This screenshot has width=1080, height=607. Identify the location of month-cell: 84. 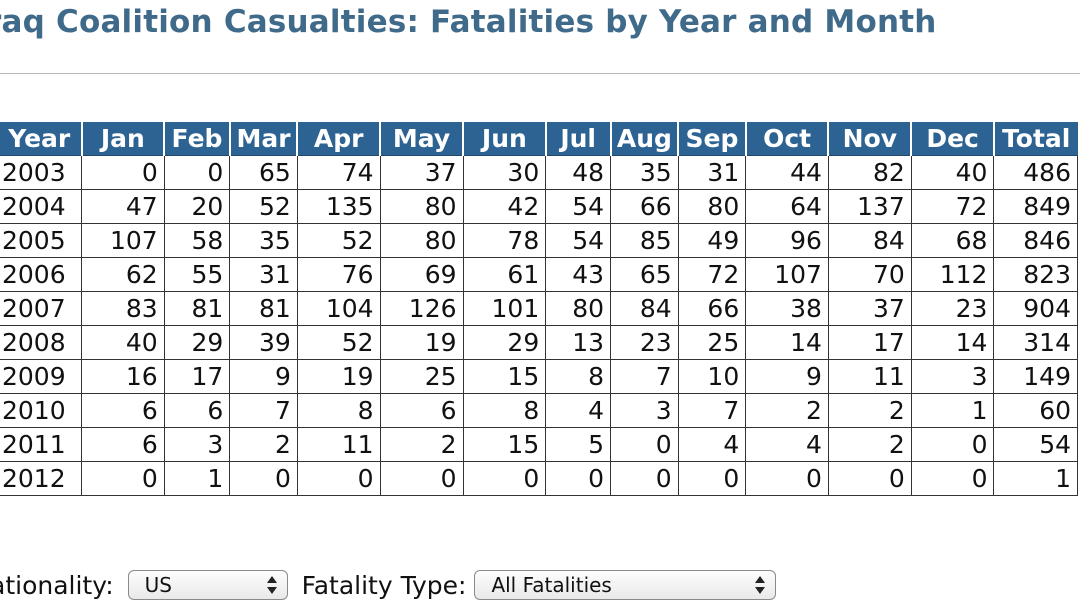
(869, 240).